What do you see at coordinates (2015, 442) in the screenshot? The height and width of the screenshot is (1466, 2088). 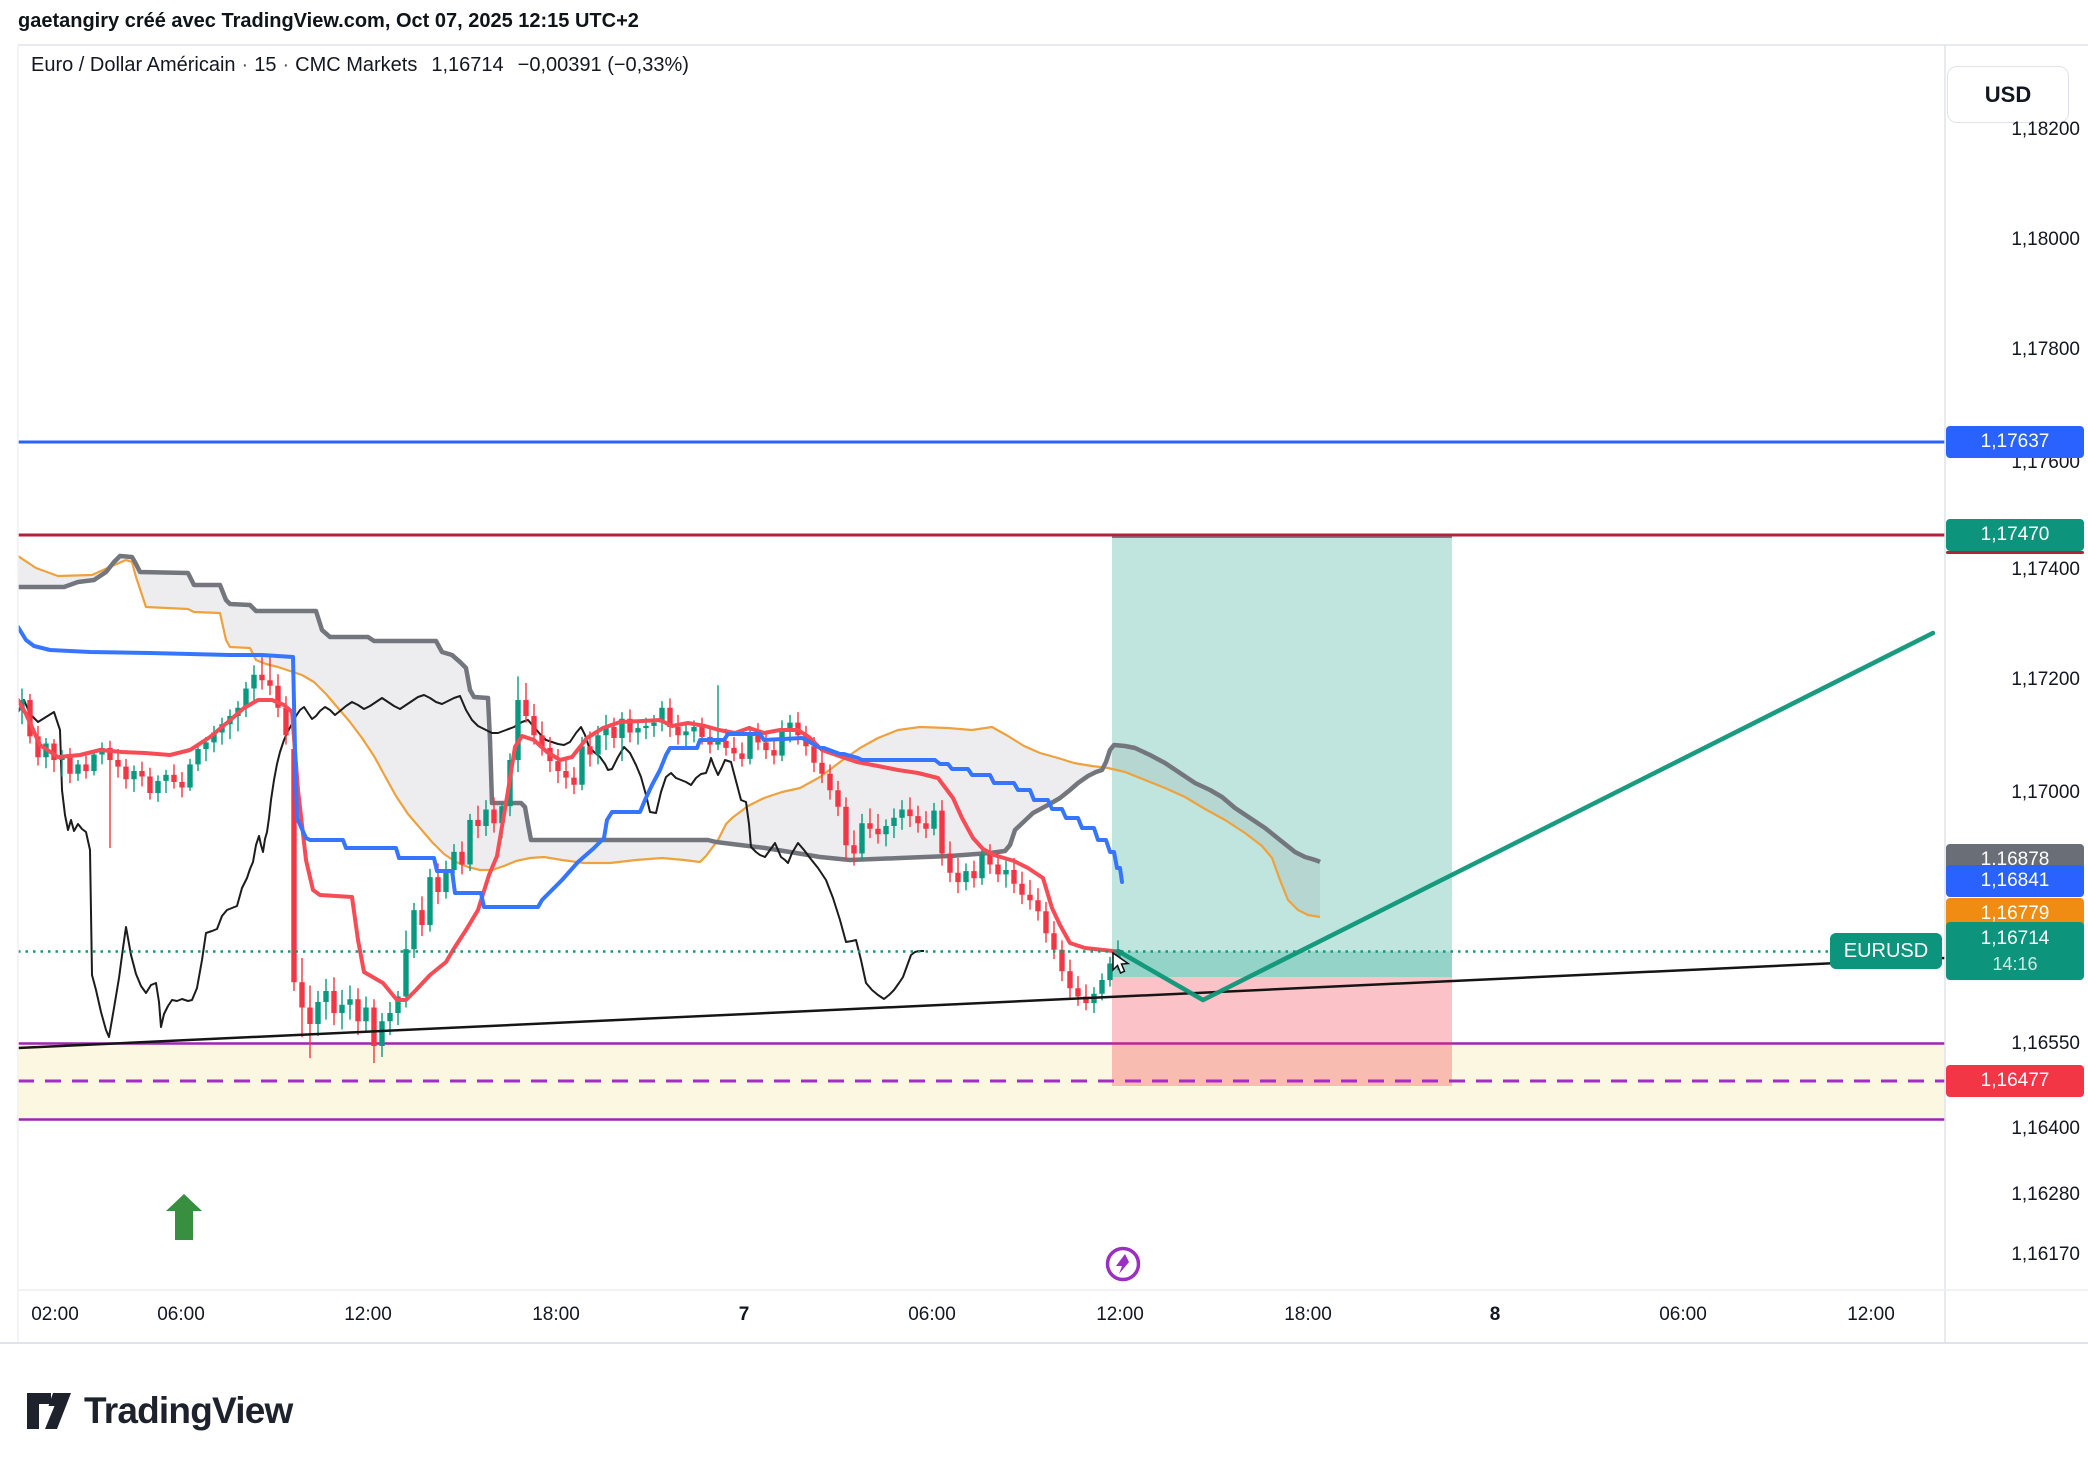 I see `hline-blue-badge: 1,17637` at bounding box center [2015, 442].